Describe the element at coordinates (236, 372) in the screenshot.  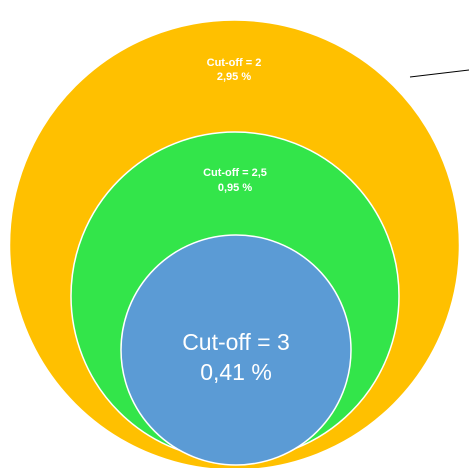
I see `inner-circle-value: 0,41 %` at that location.